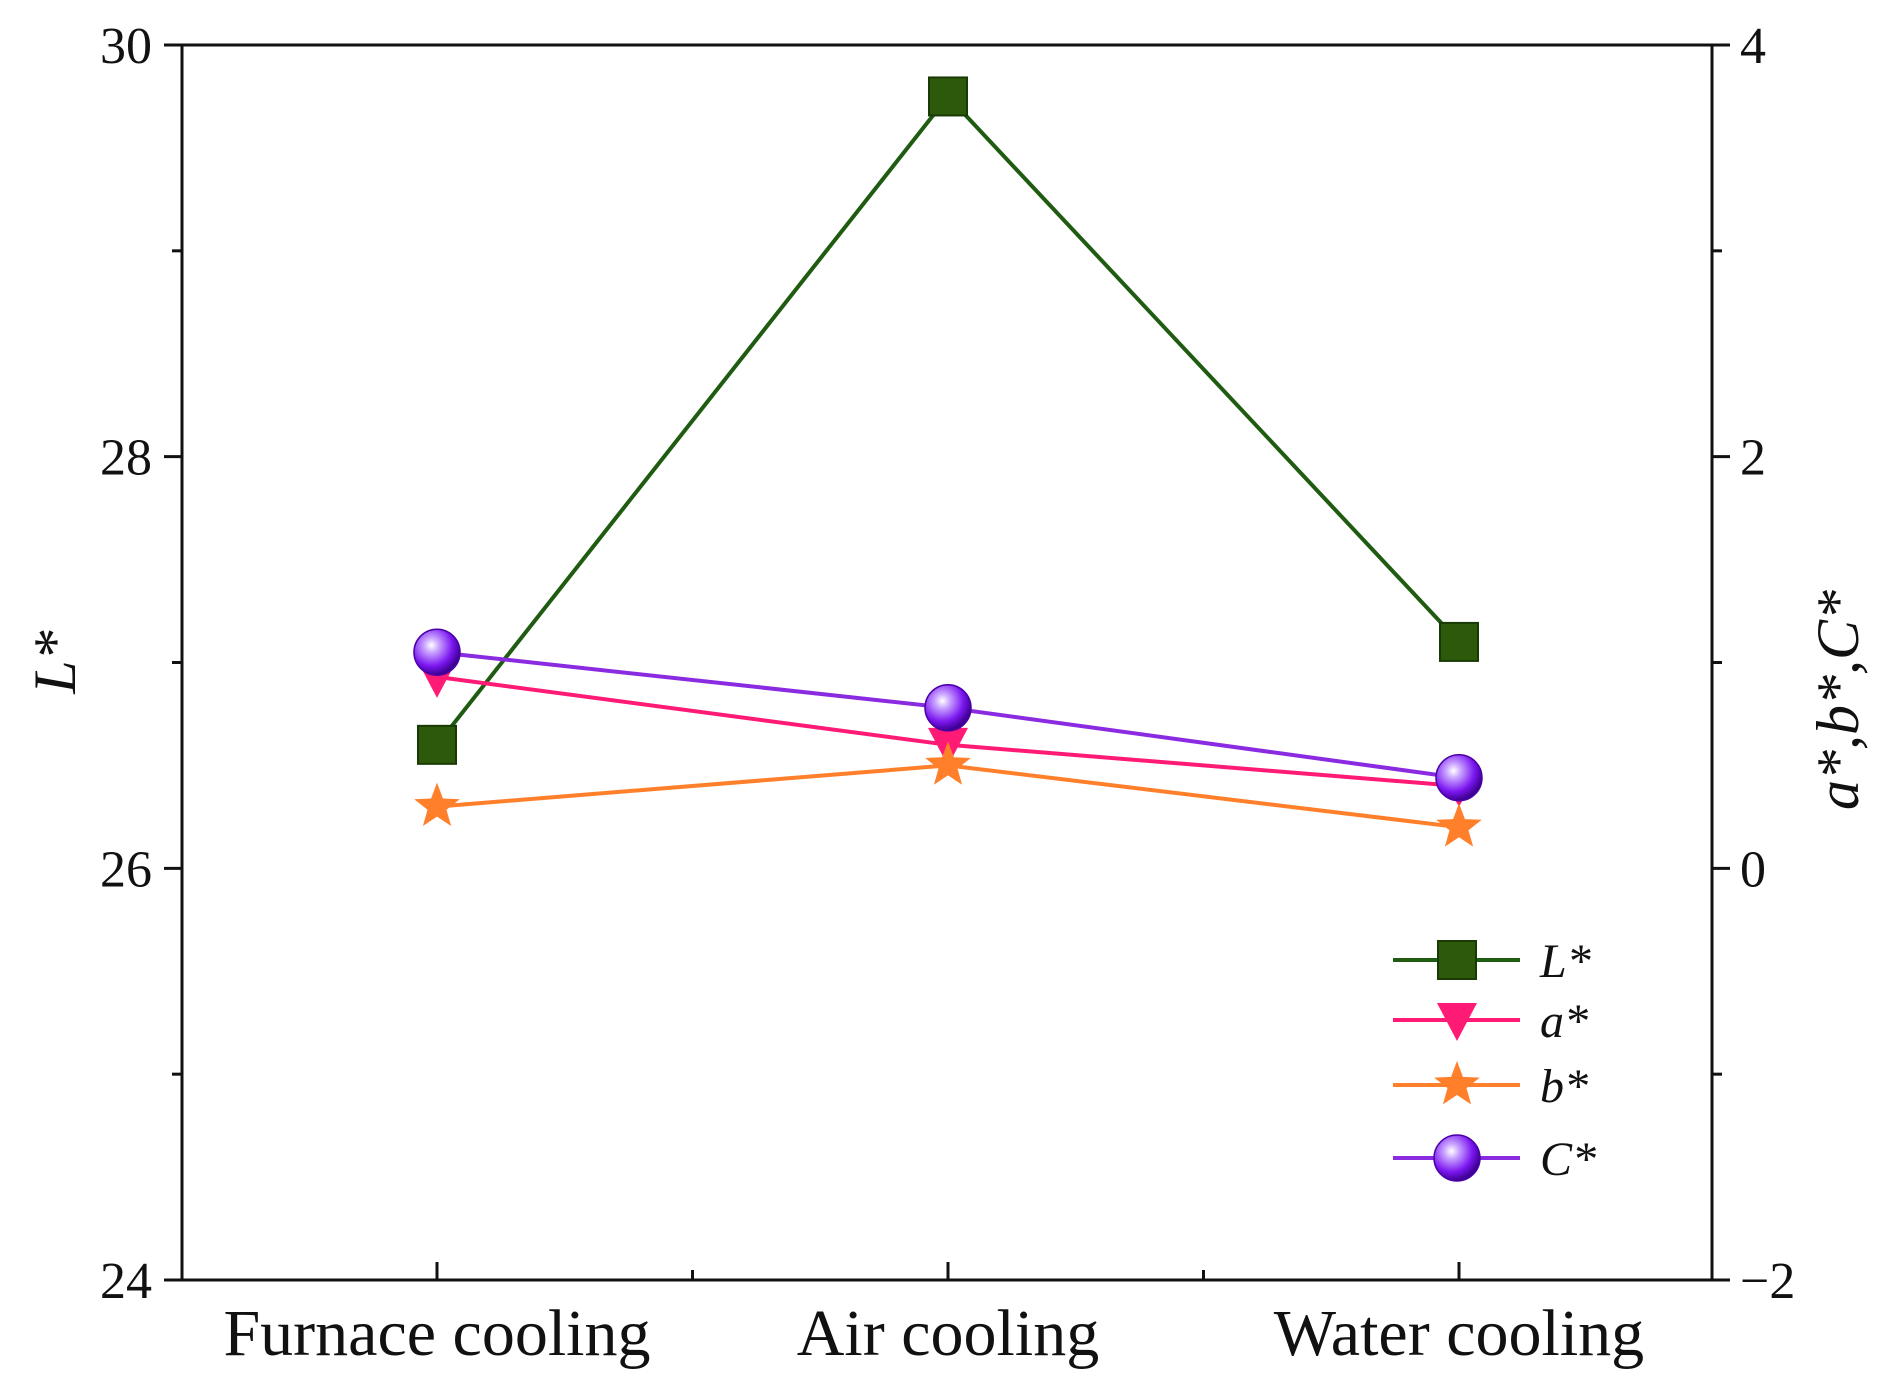  Describe the element at coordinates (1753, 458) in the screenshot. I see `right-tick-label: 2` at that location.